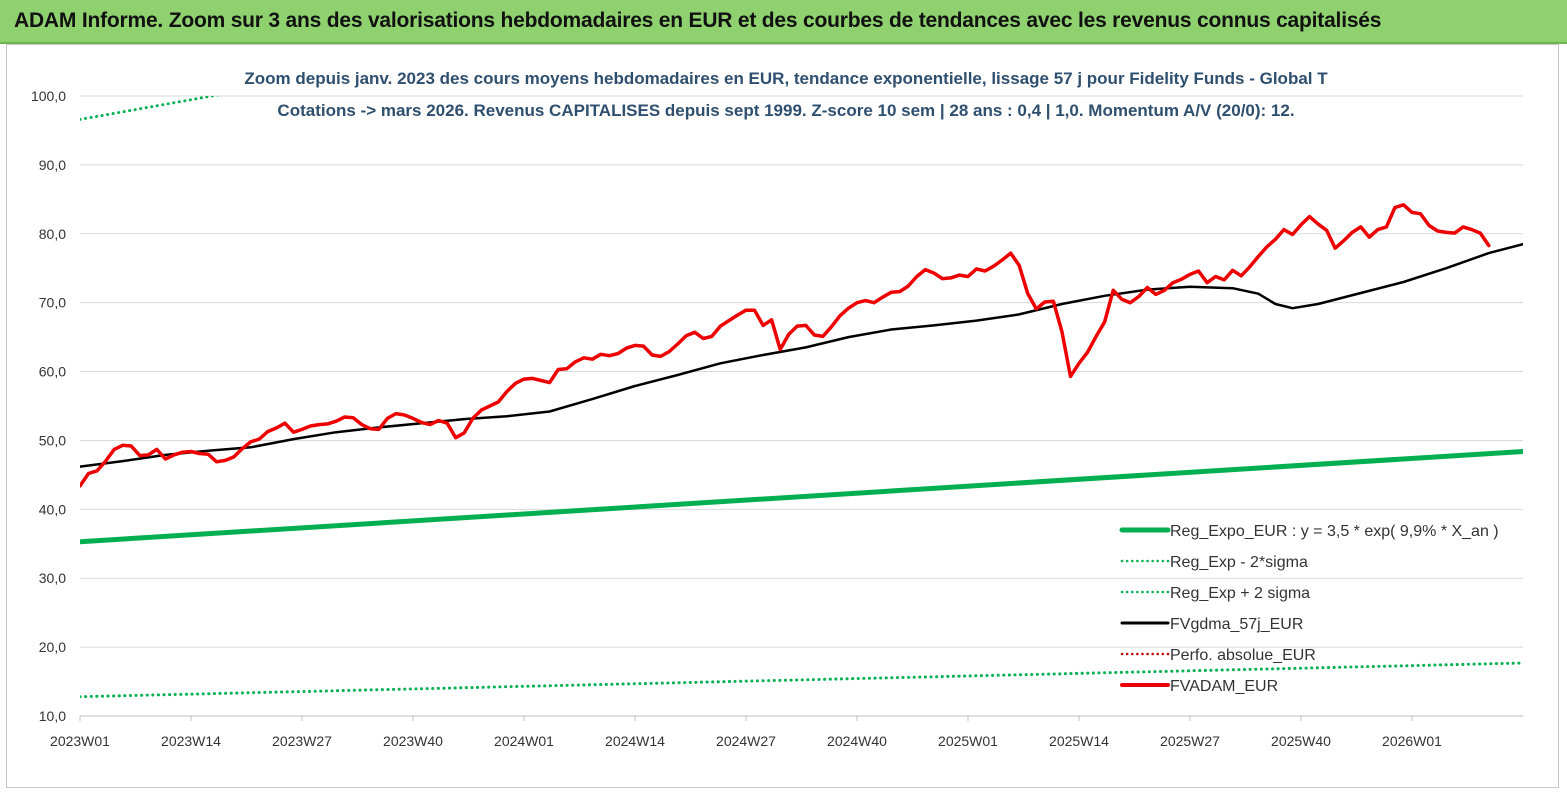  What do you see at coordinates (52, 165) in the screenshot?
I see `y-tick-label: 90,0` at bounding box center [52, 165].